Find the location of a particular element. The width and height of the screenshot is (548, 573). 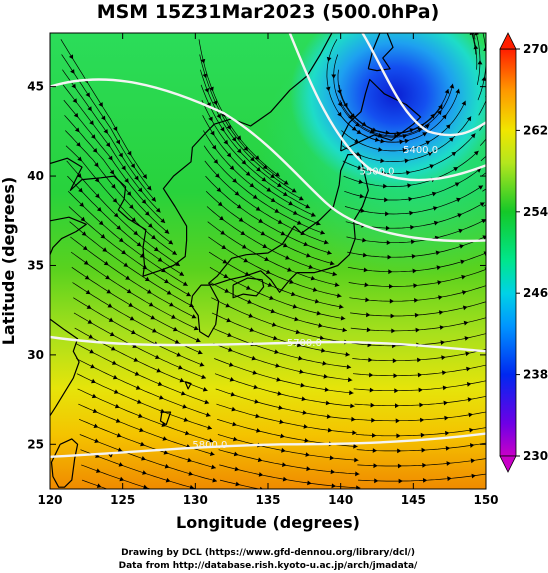

x-tick-label: 120 is located at coordinates (49, 500).